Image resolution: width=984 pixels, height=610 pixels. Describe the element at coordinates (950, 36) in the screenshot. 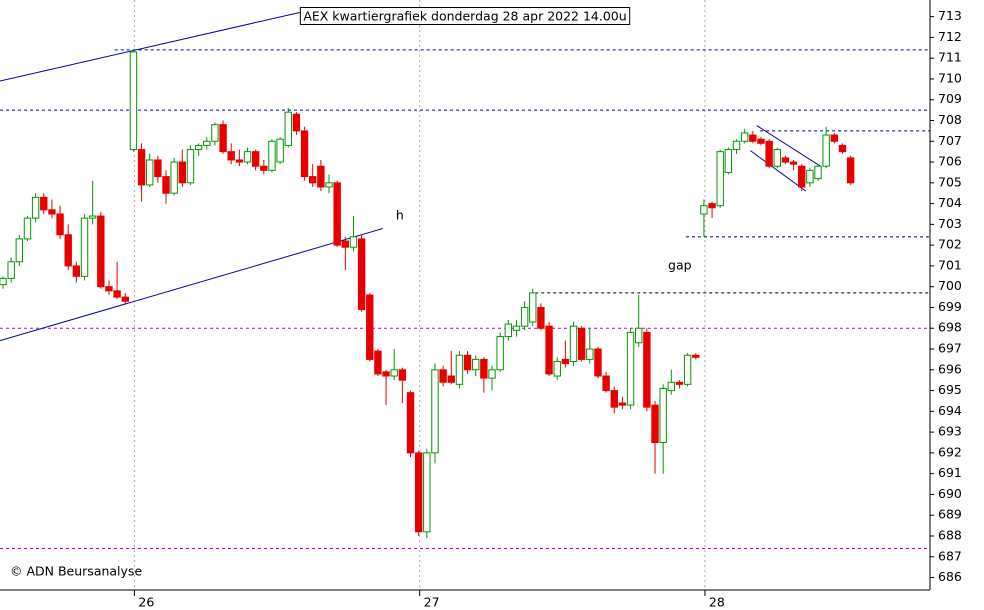

I see `y-tick-label: 712` at that location.